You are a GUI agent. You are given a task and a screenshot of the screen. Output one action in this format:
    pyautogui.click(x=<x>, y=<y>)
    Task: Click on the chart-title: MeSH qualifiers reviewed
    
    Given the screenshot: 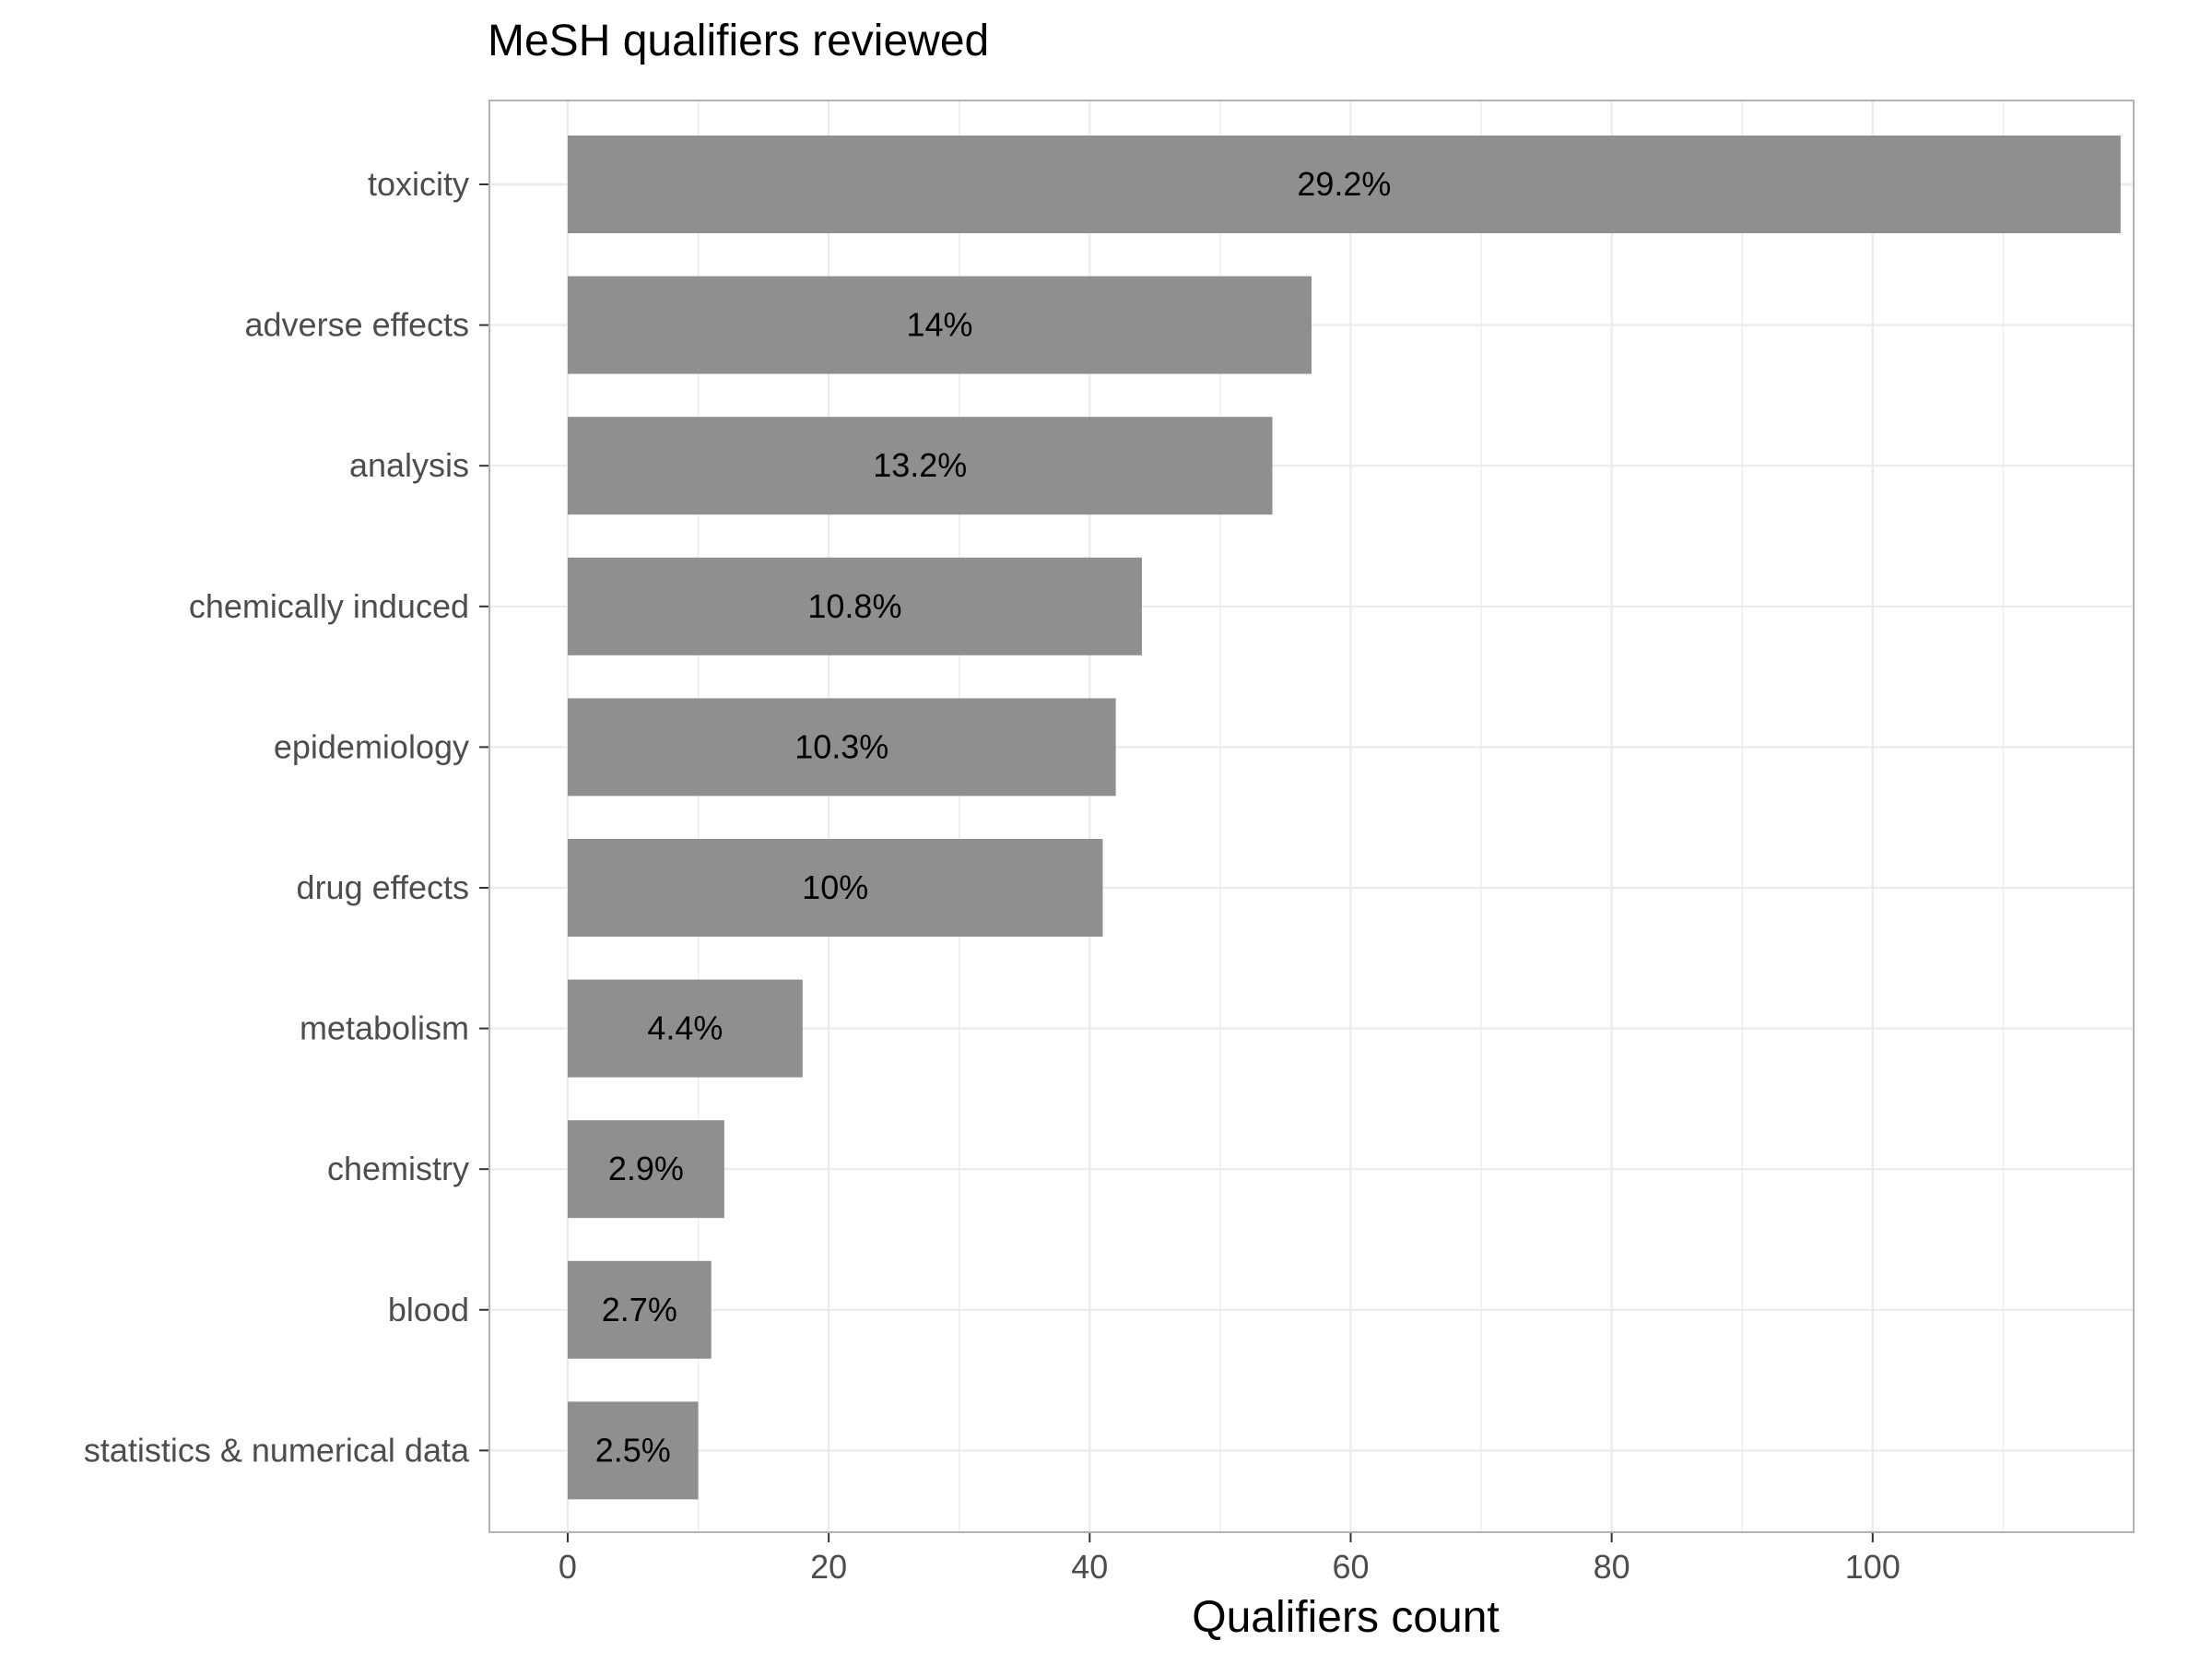 What is the action you would take?
    pyautogui.click(x=738, y=41)
    